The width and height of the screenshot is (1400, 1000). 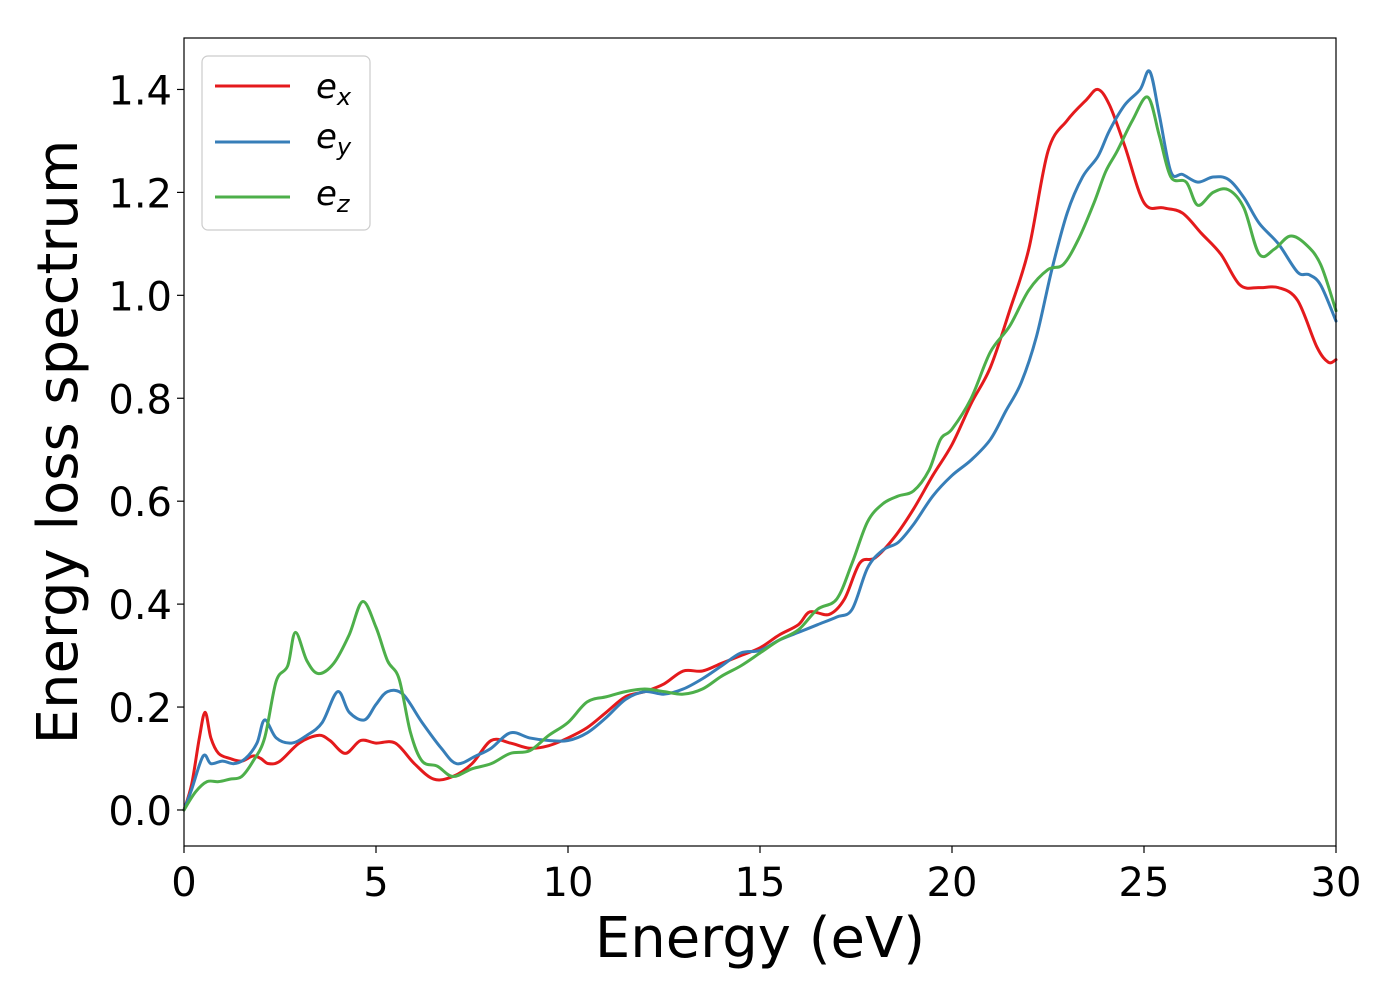 I want to click on x-tick-label: 5, so click(x=375, y=883).